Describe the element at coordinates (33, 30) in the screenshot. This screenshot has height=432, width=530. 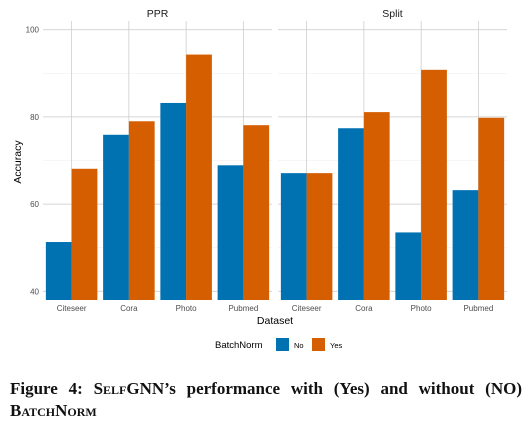
I see `y-tick-label: 100` at that location.